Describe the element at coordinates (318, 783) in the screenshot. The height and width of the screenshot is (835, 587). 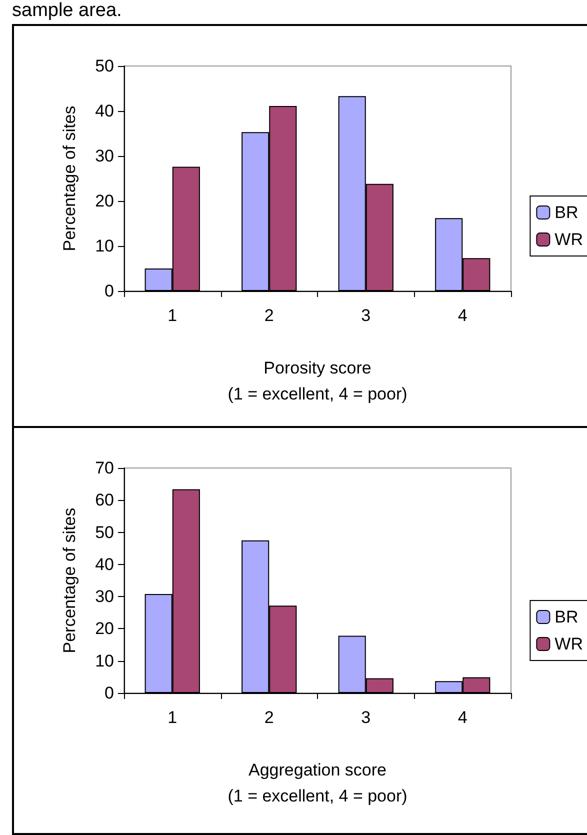
I see `x-axis-title: Aggregation score (1 = excellent, 4 = poor)` at that location.